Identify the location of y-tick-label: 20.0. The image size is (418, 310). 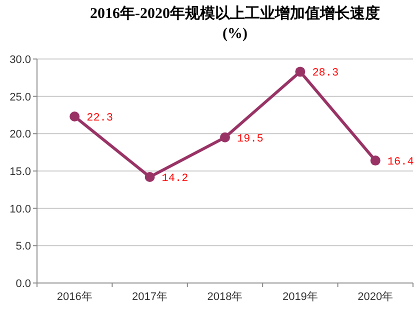
(20, 134).